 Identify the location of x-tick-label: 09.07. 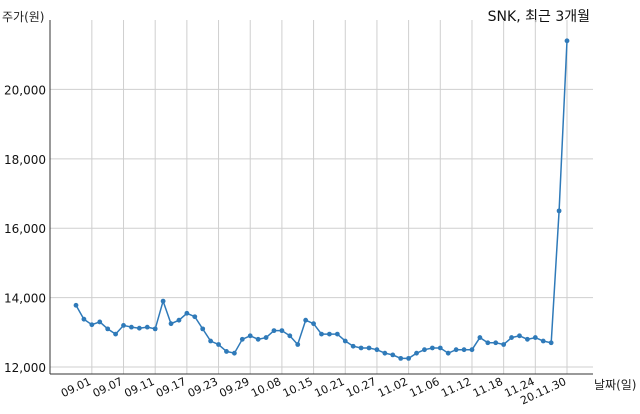
(108, 387).